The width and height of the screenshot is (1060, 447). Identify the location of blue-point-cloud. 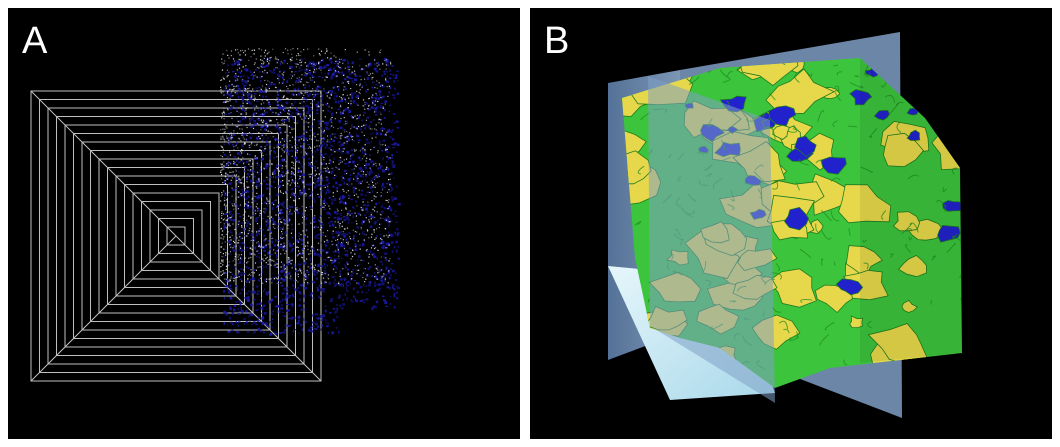
(312, 197).